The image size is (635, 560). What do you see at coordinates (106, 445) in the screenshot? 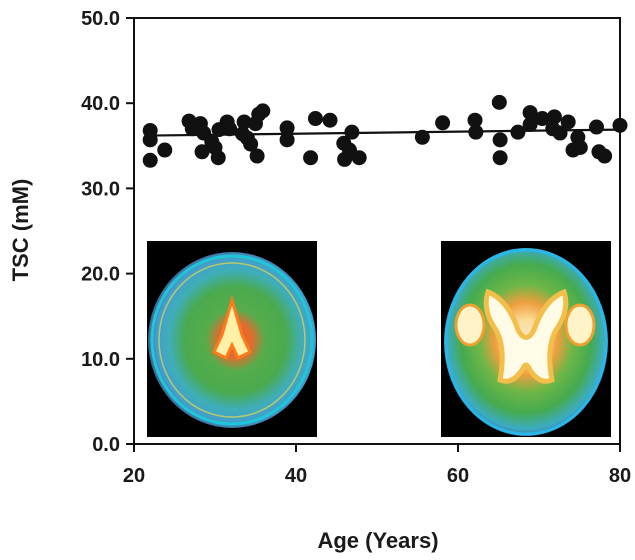
I see `y-tick-label: 0.0` at bounding box center [106, 445].